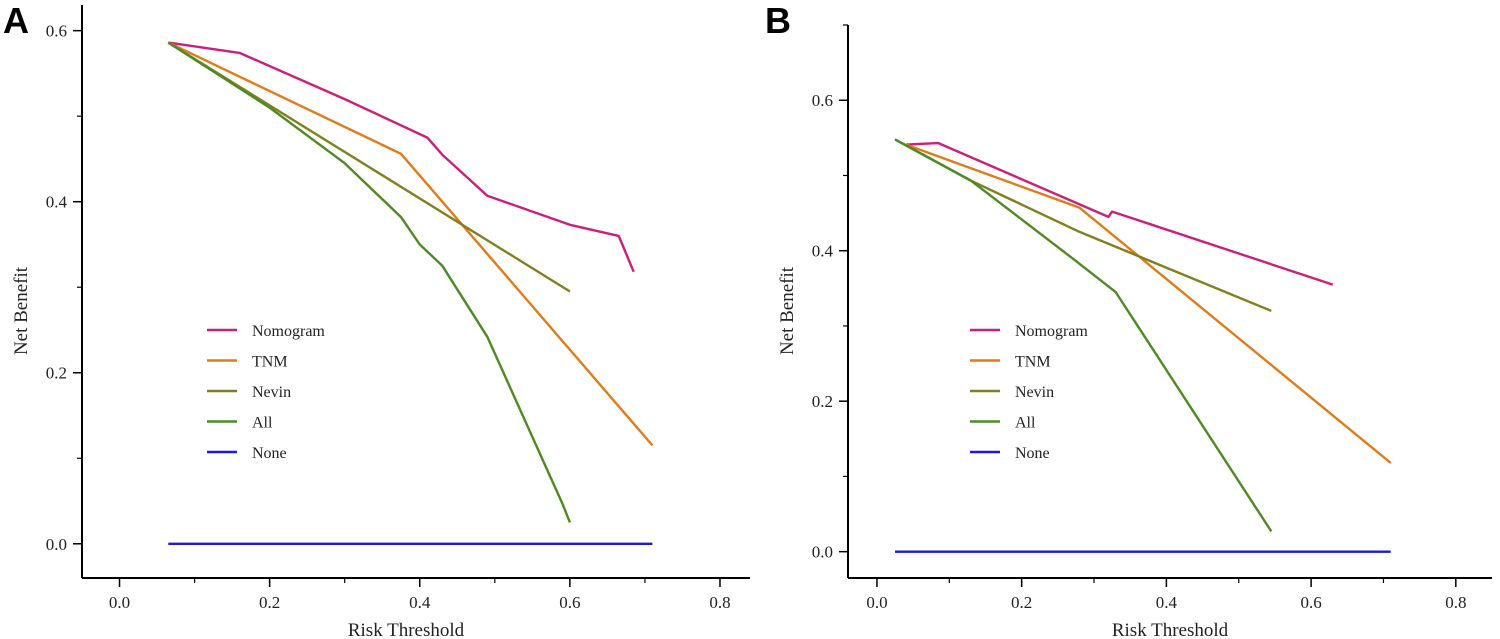  Describe the element at coordinates (1021, 602) in the screenshot. I see `panel-b-x-tick-label: 0.2` at that location.